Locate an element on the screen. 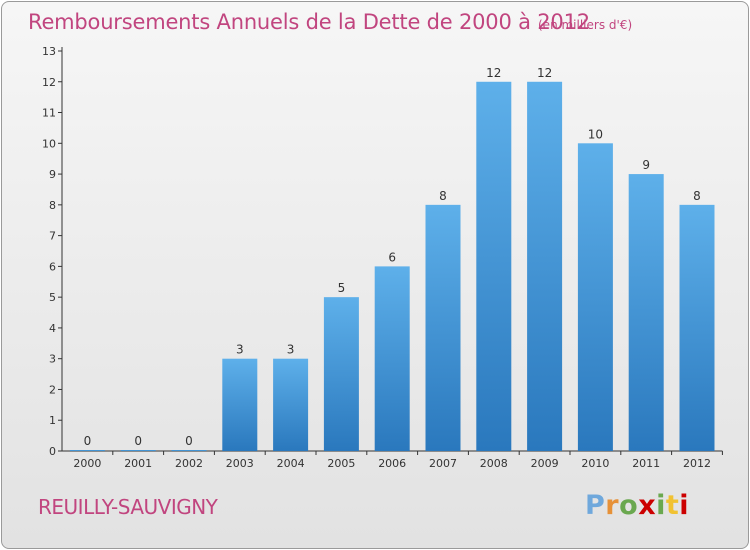 The image size is (750, 550). x-tick-label: 2003 is located at coordinates (240, 463).